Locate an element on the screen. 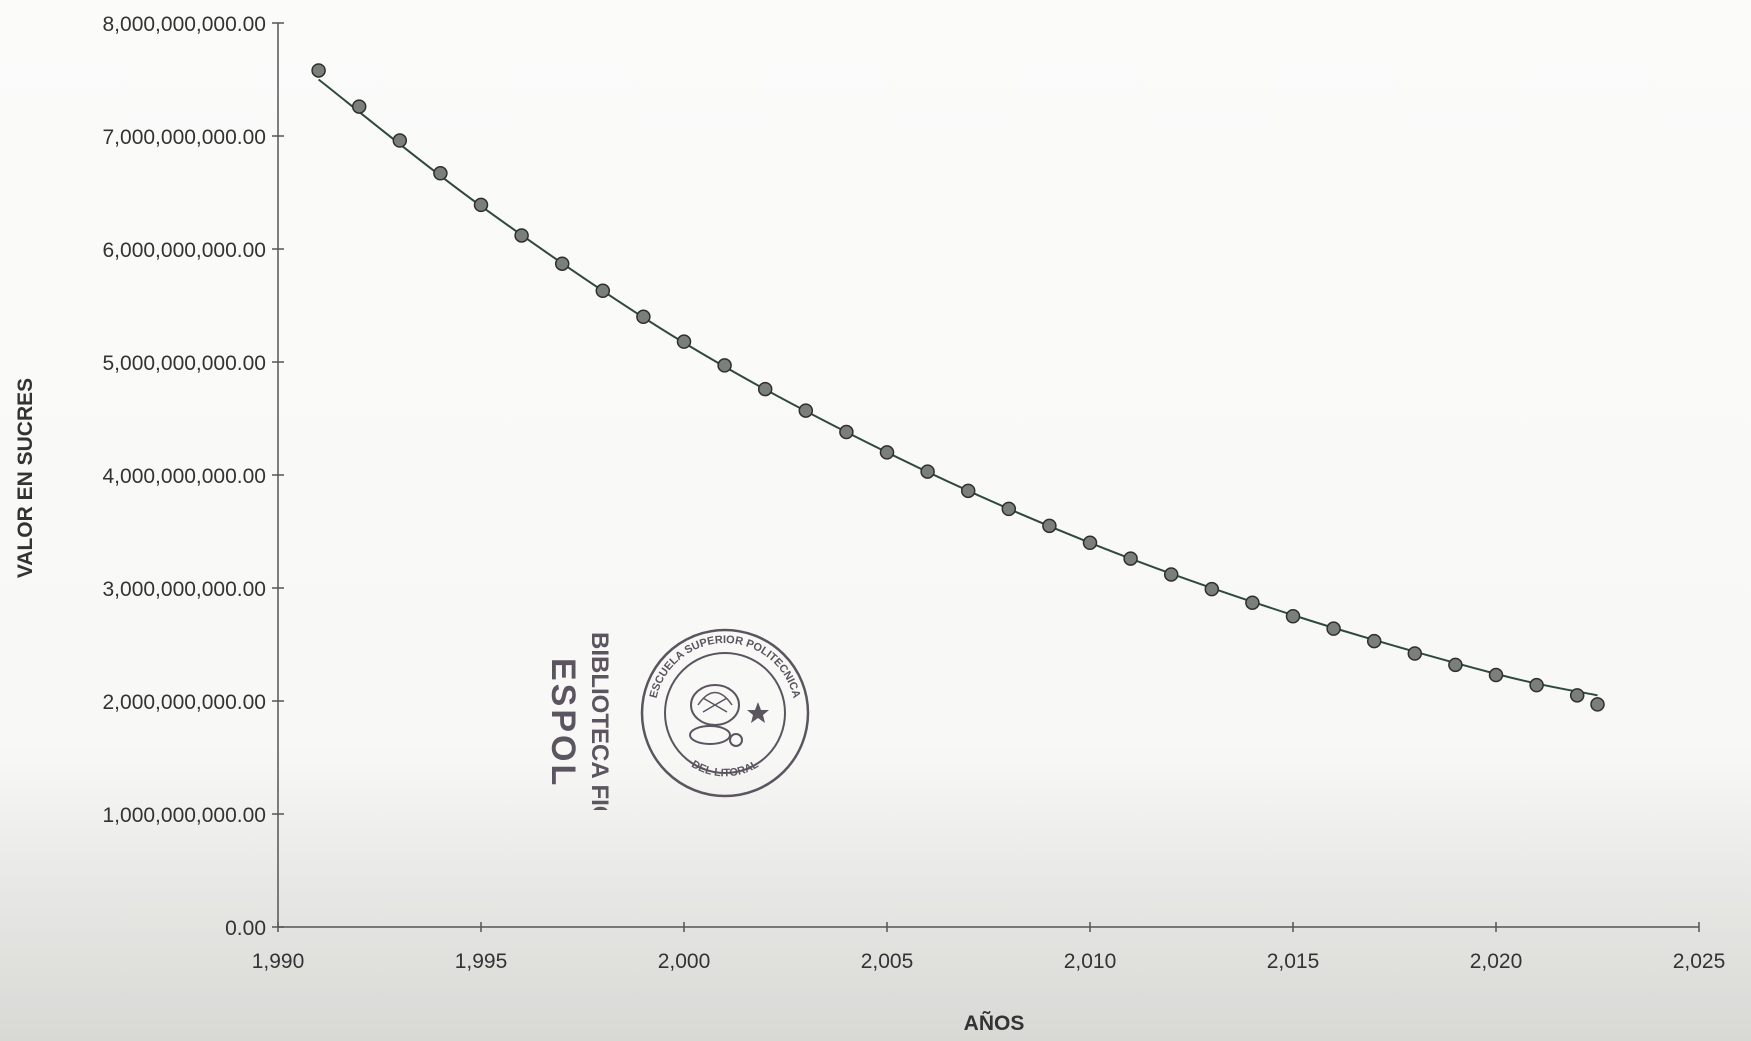  y-tick-label: 6,000,000,000.00 is located at coordinates (185, 250).